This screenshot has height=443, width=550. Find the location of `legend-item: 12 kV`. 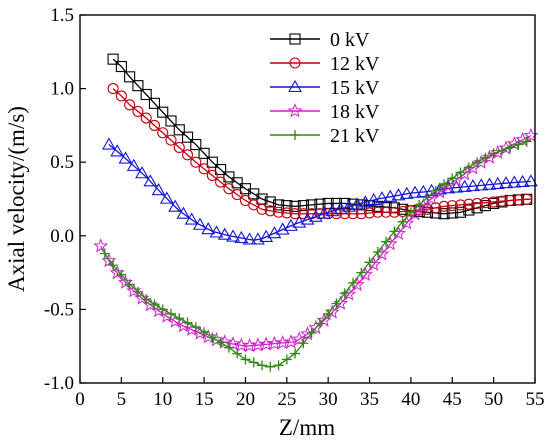

legend-item: 12 kV is located at coordinates (325, 64).